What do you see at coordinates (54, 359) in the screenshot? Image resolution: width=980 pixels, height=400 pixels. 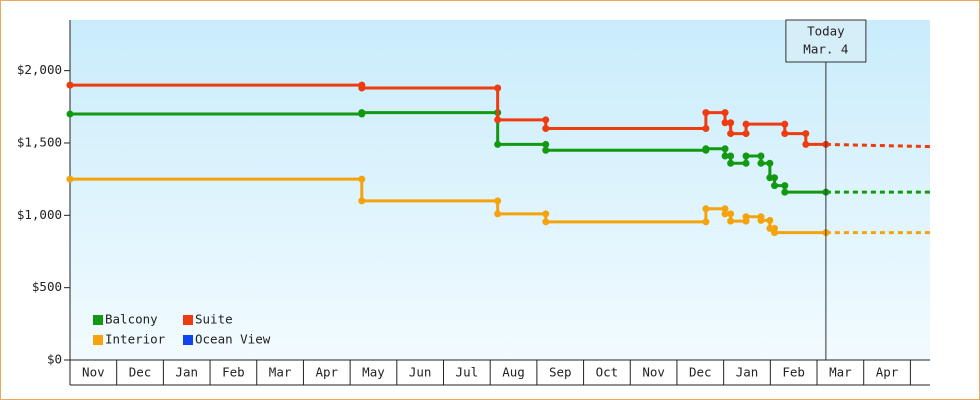 I see `y-tick-label: $0` at bounding box center [54, 359].